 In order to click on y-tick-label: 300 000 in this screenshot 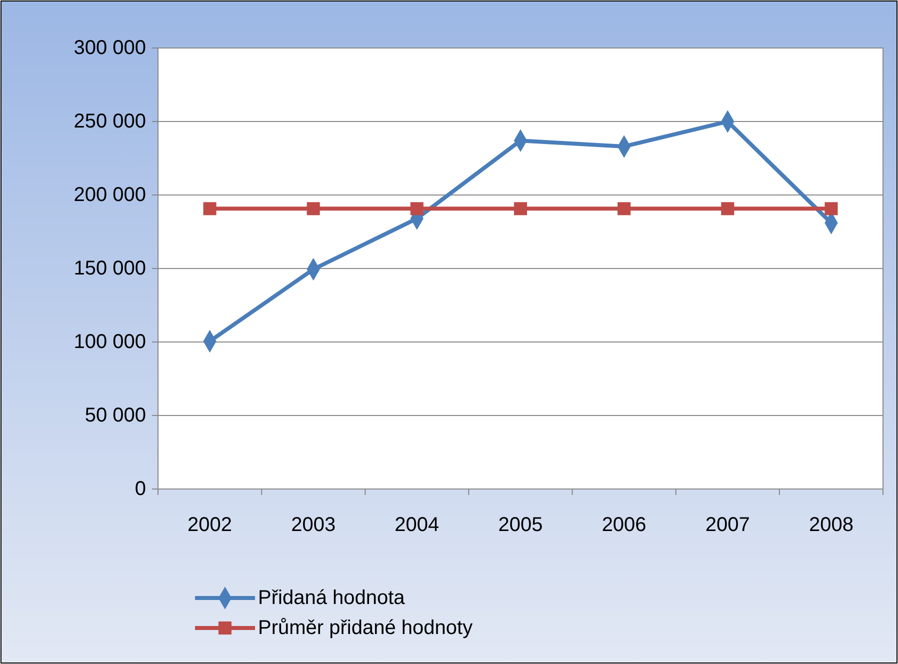, I will do `click(110, 48)`.